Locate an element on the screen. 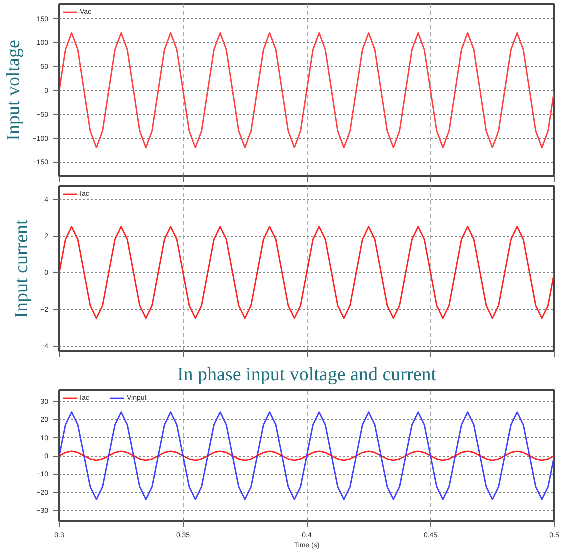 The height and width of the screenshot is (552, 569). y-axis-title: Input voltage is located at coordinates (14, 90).